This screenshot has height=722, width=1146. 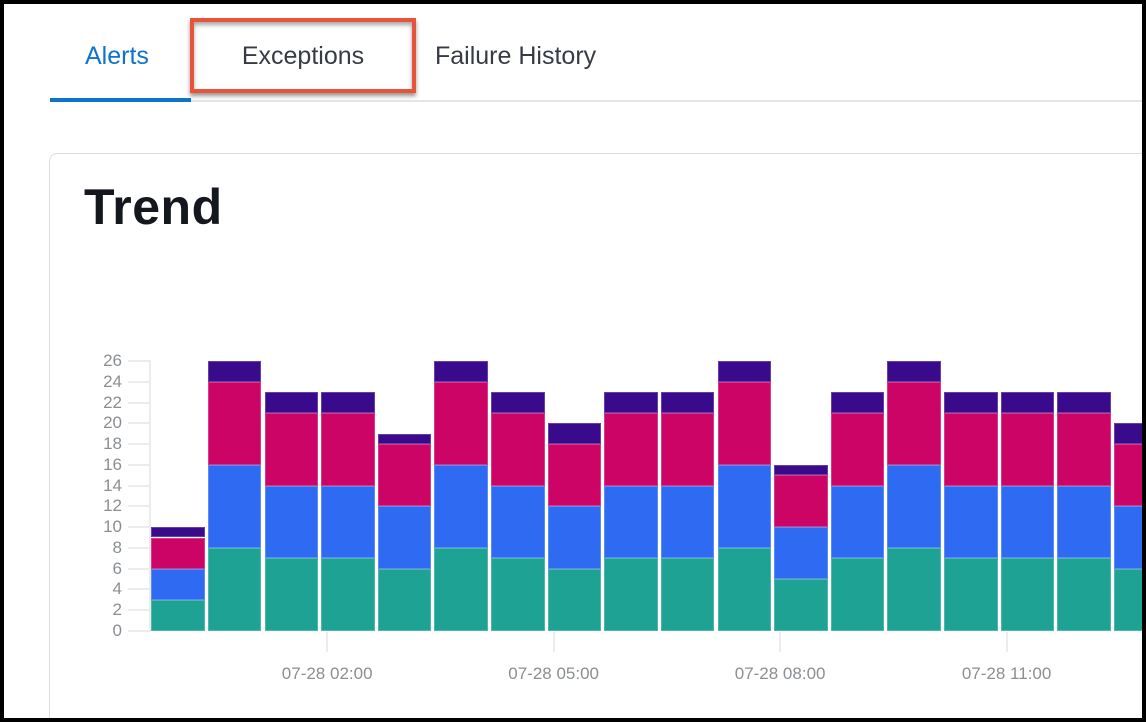 What do you see at coordinates (120, 100) in the screenshot?
I see `active-tab-underline` at bounding box center [120, 100].